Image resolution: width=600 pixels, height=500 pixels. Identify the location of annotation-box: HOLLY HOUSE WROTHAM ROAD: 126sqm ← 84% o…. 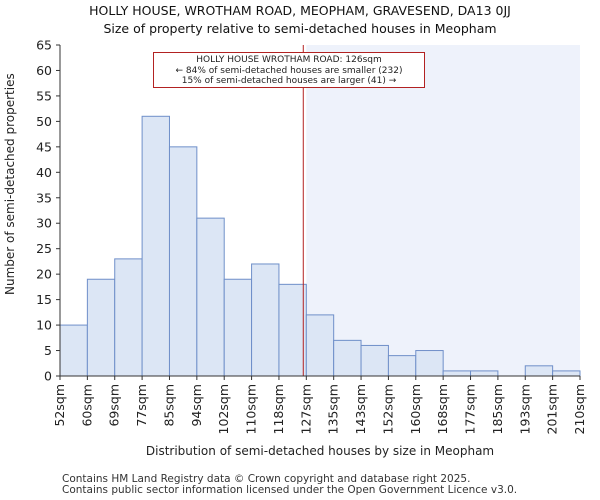
(289, 70).